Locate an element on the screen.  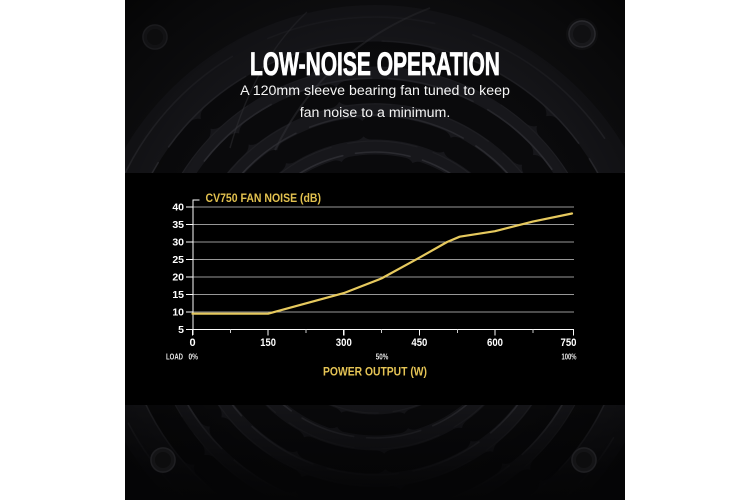
svg-text: 150 is located at coordinates (268, 343).